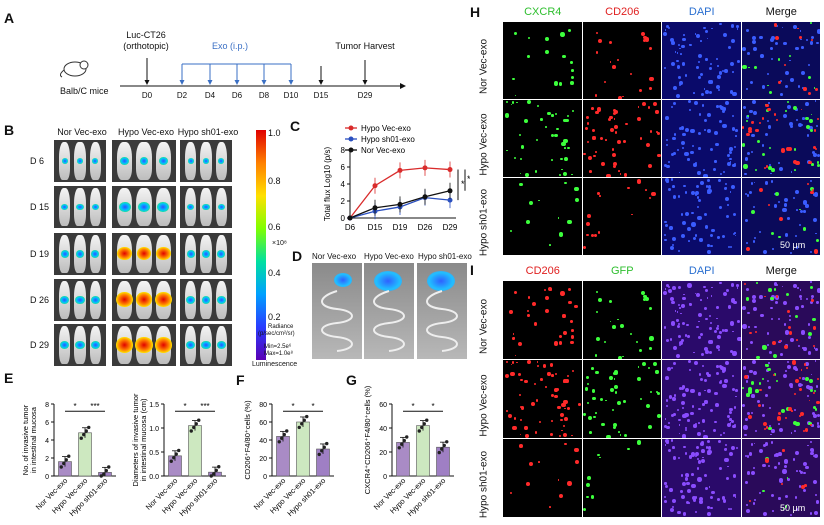 The width and height of the screenshot is (824, 525). What do you see at coordinates (343, 280) in the screenshot?
I see `tumor-signal` at bounding box center [343, 280].